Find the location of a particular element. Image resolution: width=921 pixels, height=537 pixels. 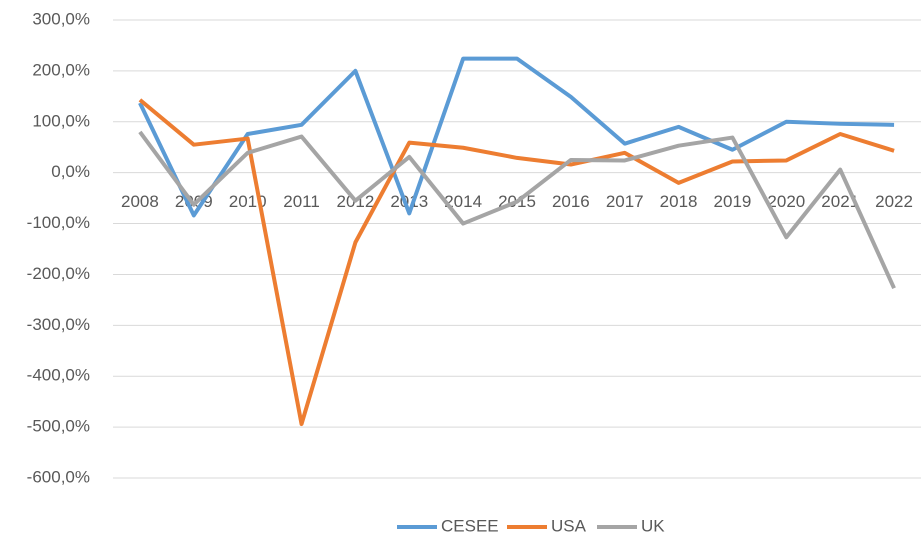

x-tick-label: 2018 is located at coordinates (679, 201).